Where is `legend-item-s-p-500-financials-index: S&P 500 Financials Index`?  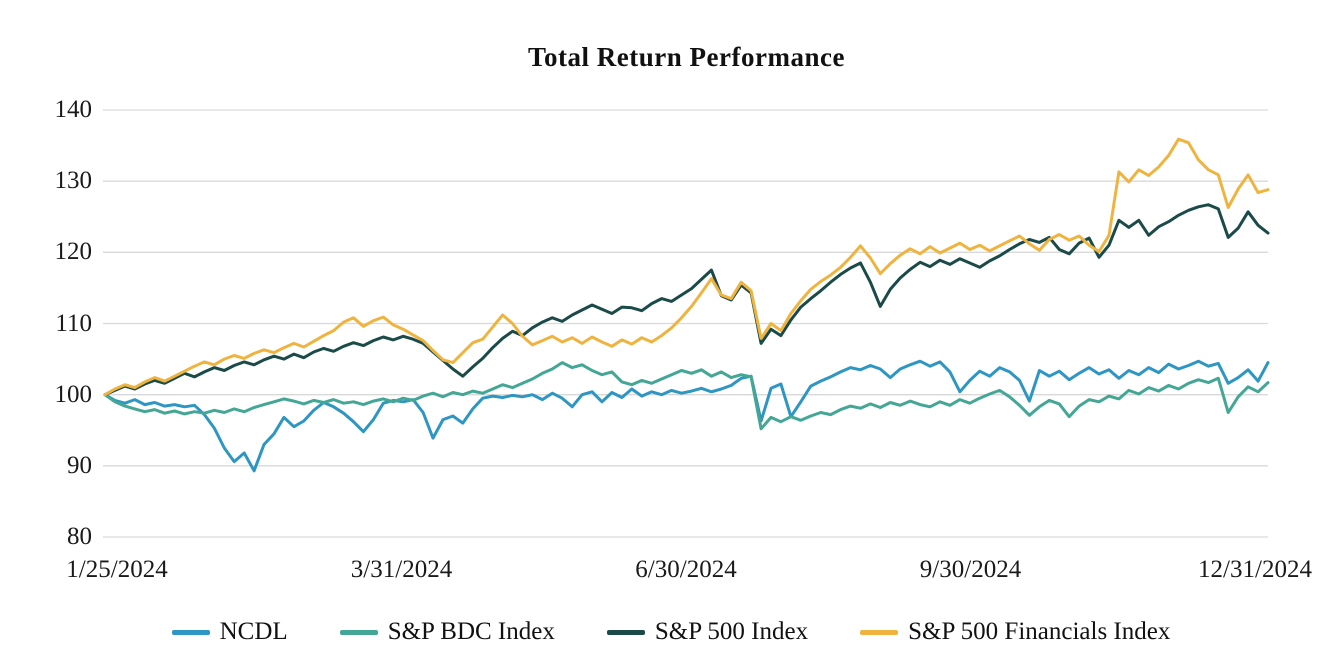 legend-item-s-p-500-financials-index: S&P 500 Financials Index is located at coordinates (1015, 632).